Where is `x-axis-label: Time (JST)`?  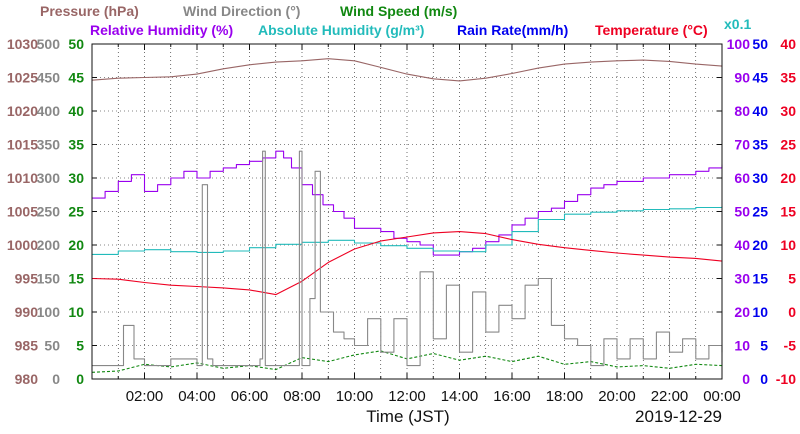
x-axis-label: Time (JST) is located at coordinates (407, 416).